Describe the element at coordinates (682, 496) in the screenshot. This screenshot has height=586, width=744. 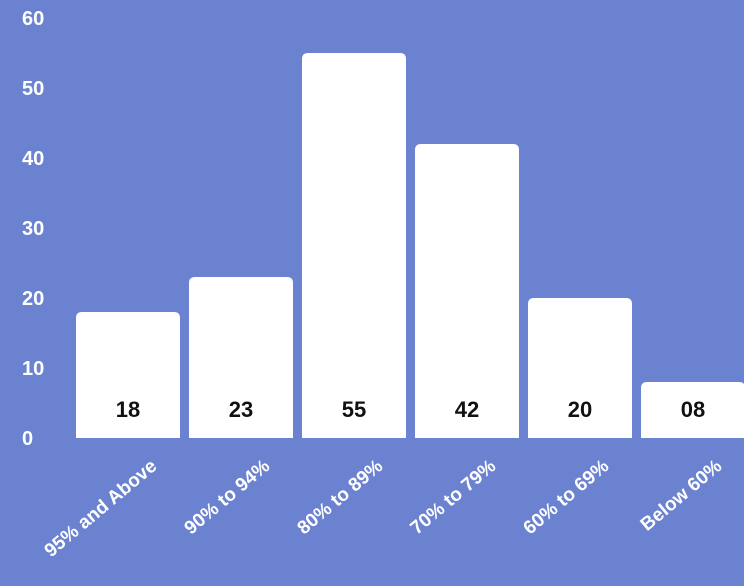
I see `x-tick-label: Below 60%` at that location.